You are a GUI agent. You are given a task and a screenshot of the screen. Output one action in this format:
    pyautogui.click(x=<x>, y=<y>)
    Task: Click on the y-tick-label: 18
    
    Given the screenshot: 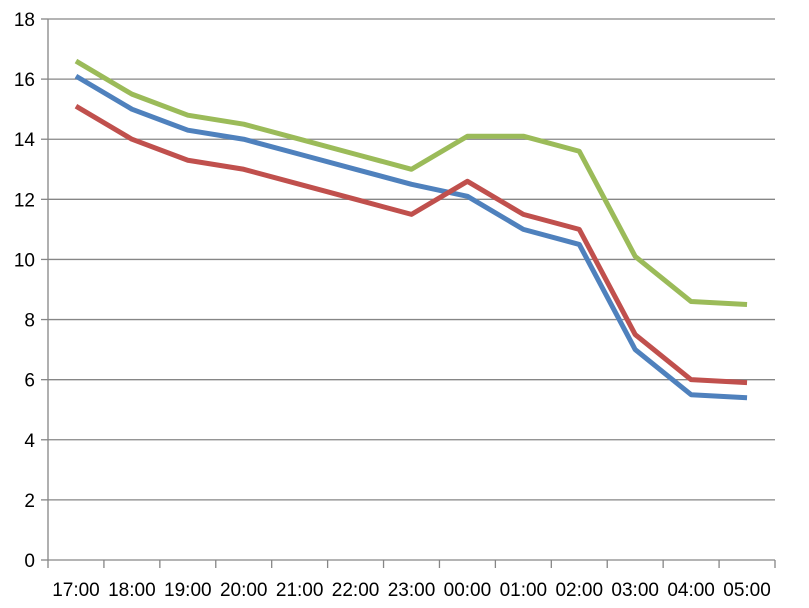 What is the action you would take?
    pyautogui.click(x=24, y=20)
    